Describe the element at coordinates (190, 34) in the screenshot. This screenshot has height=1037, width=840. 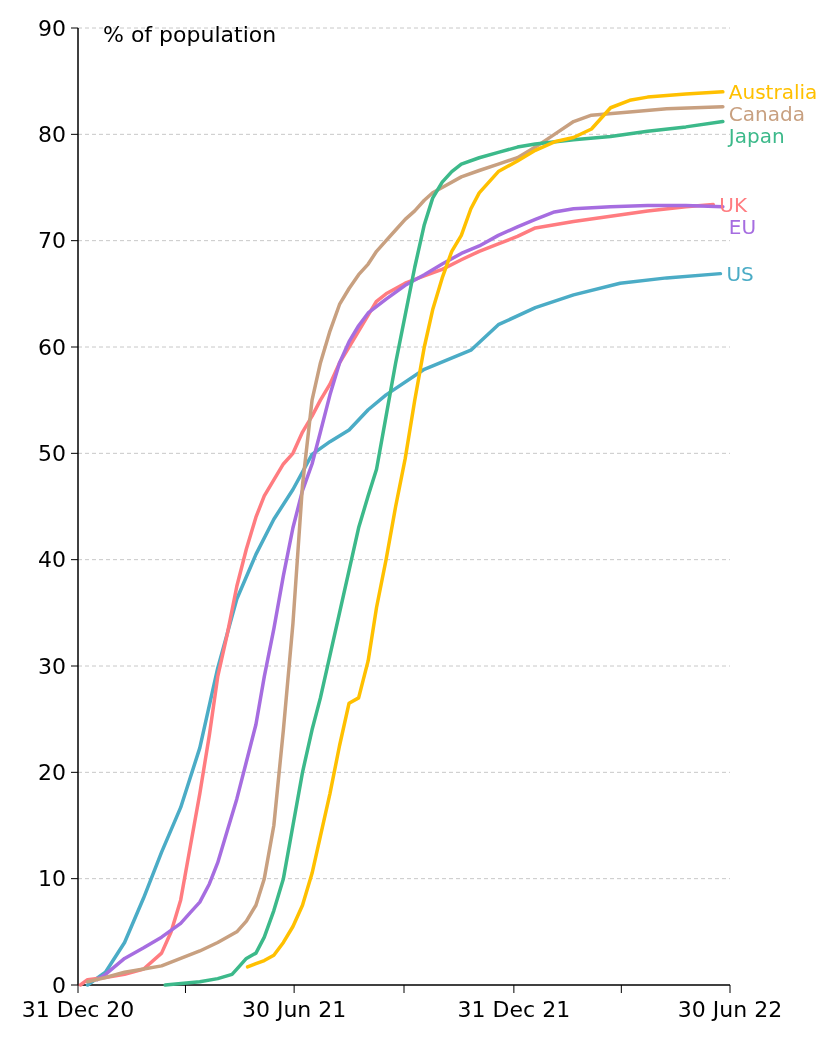
I see `y-axis-title: % of population` at that location.